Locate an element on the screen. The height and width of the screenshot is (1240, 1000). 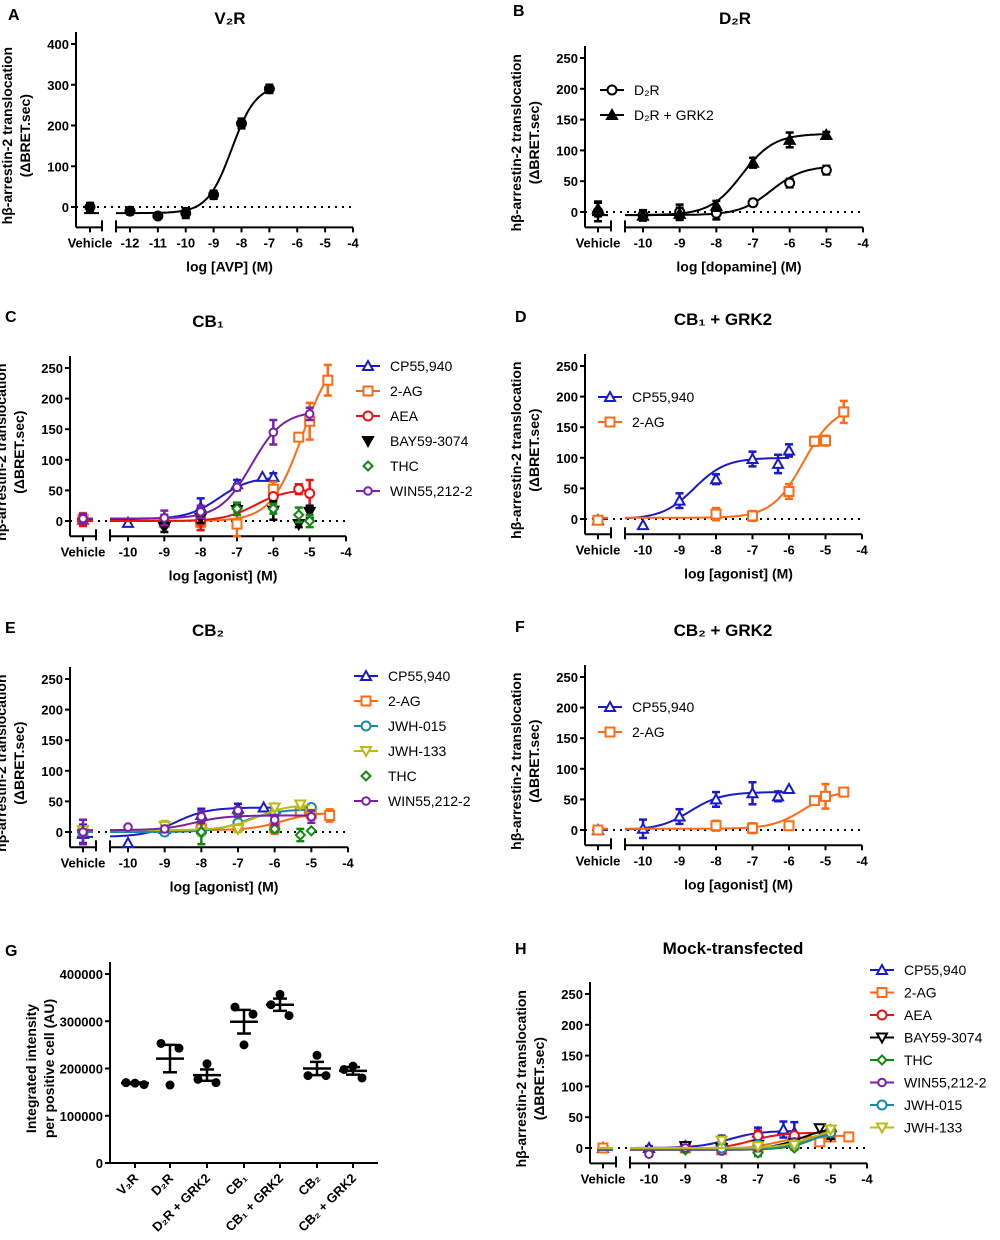
panel-title: V₂R is located at coordinates (229, 18).